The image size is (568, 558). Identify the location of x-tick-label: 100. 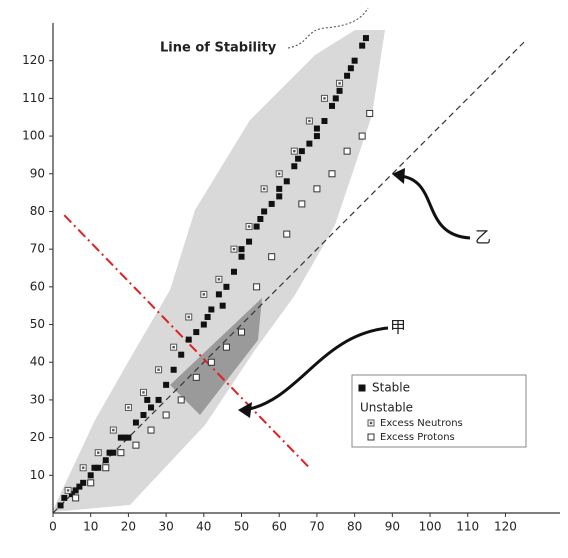
(430, 527).